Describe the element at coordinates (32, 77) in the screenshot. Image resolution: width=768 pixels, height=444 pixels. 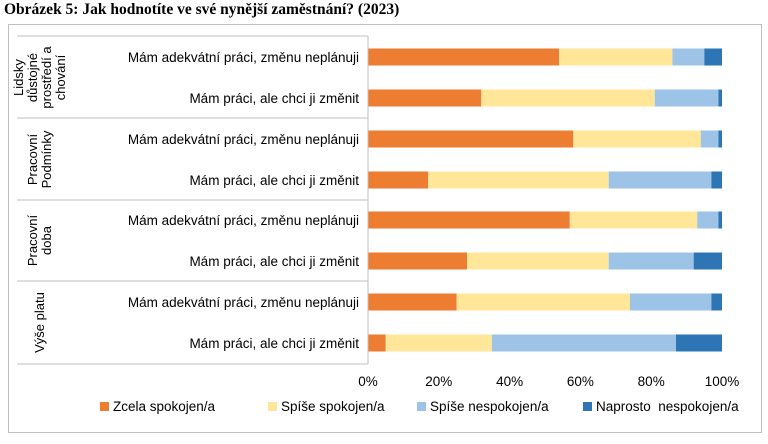
I see `group-label-line: důstojné` at that location.